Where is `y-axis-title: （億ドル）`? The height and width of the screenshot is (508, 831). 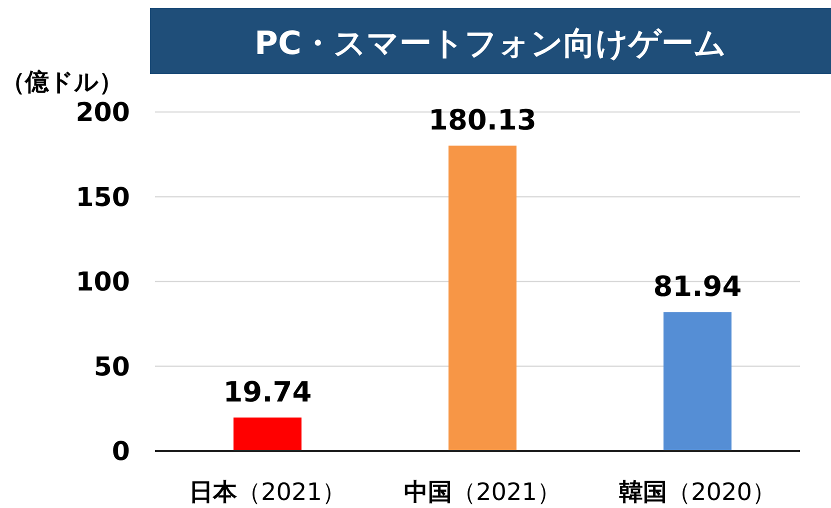 y-axis-title: （億ドル） is located at coordinates (62, 82).